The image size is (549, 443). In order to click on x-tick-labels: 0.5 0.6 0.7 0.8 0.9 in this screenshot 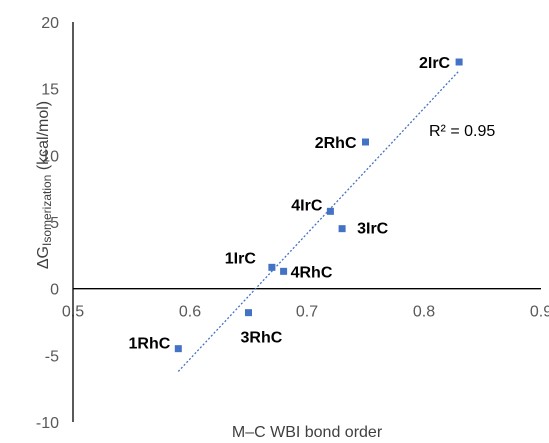, I will do `click(305, 312)`.